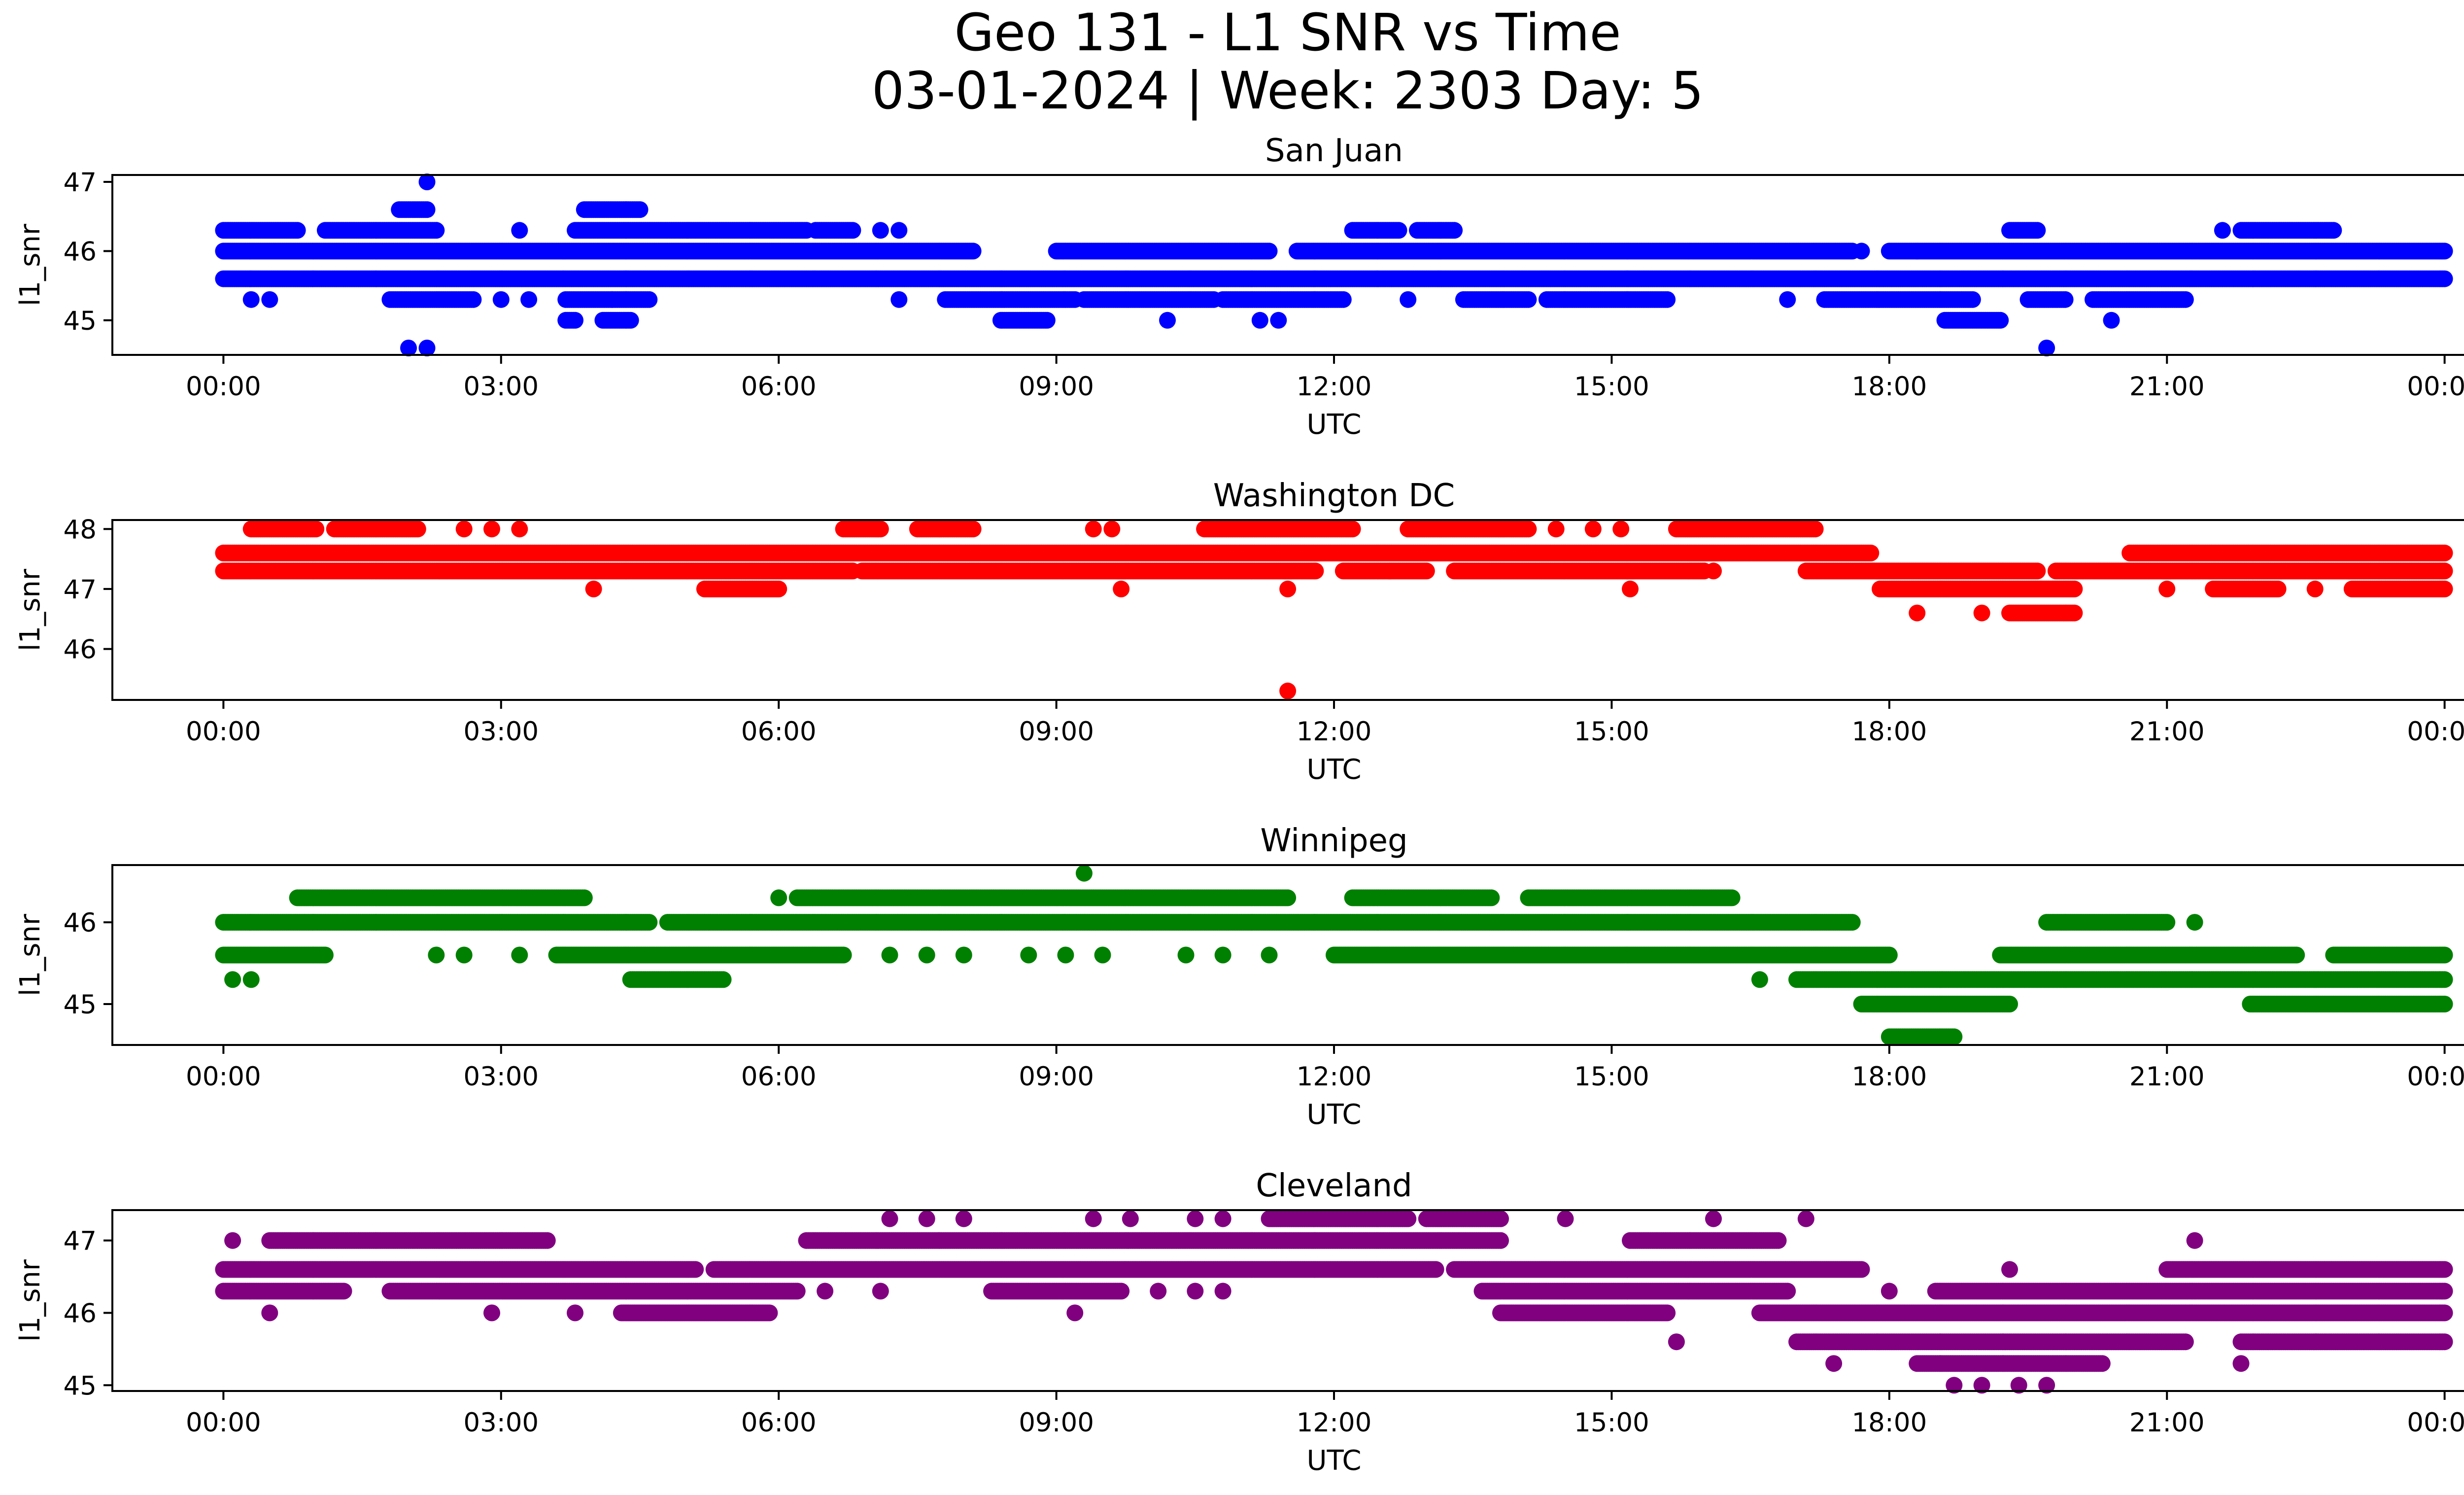  I want to click on x-tick-label: 09:00, so click(1056, 387).